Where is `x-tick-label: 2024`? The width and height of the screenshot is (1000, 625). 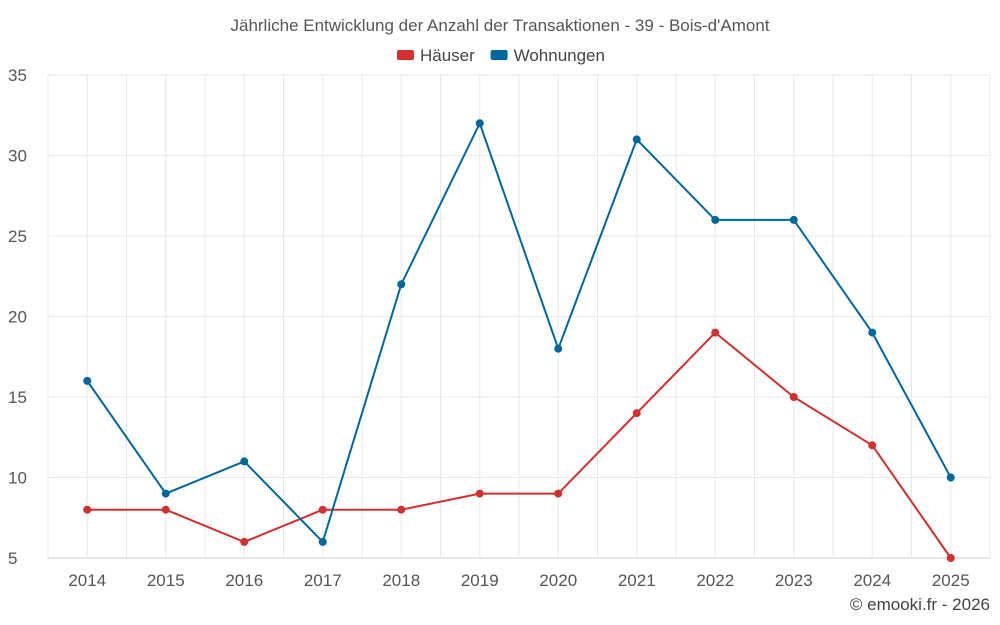 x-tick-label: 2024 is located at coordinates (872, 580).